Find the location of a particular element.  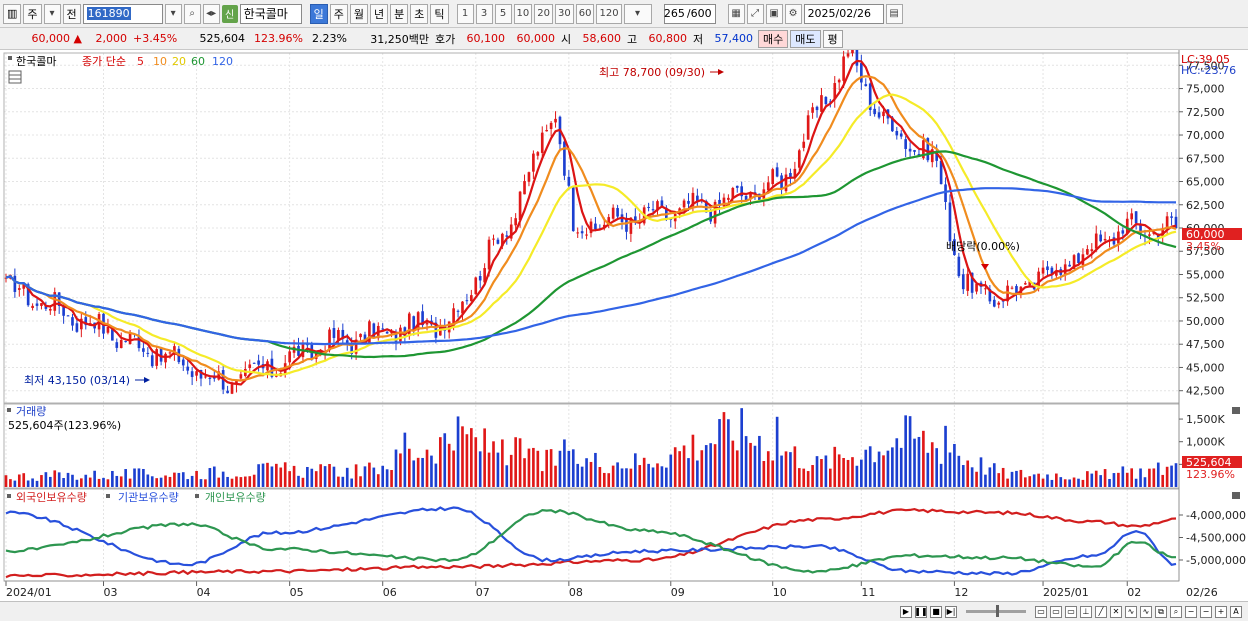

period-month: 월 is located at coordinates (359, 13).